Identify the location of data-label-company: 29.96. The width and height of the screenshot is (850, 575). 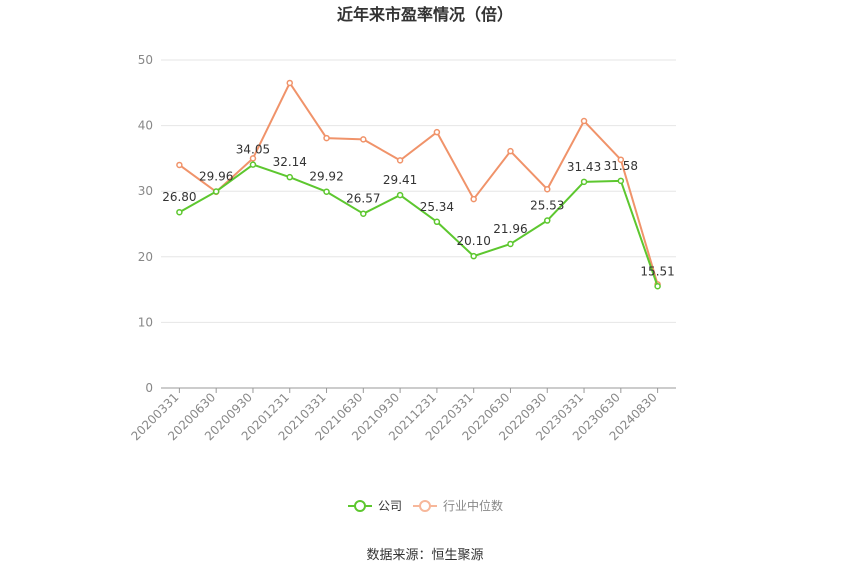
(216, 176).